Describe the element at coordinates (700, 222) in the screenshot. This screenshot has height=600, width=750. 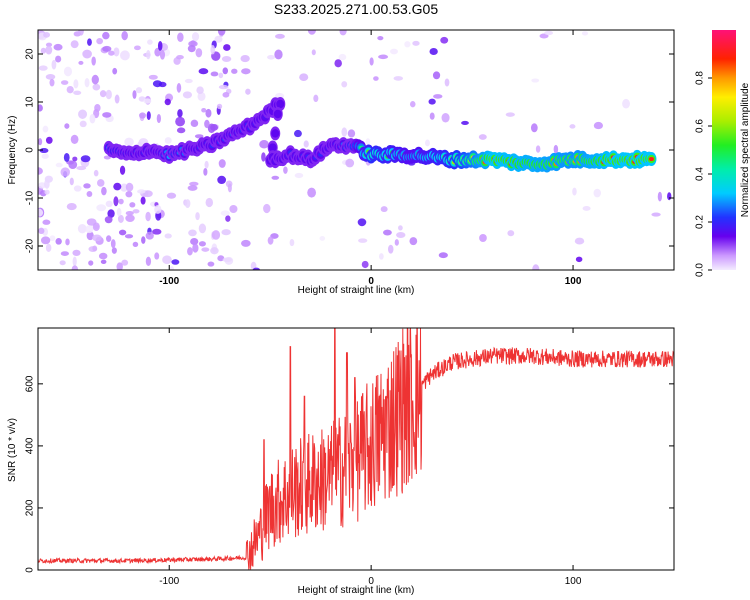
I see `colorbar-tick-label: 0.2` at that location.